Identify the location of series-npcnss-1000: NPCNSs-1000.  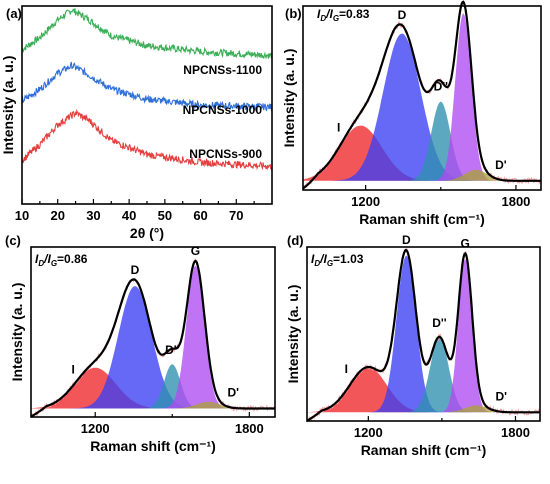
(147, 89).